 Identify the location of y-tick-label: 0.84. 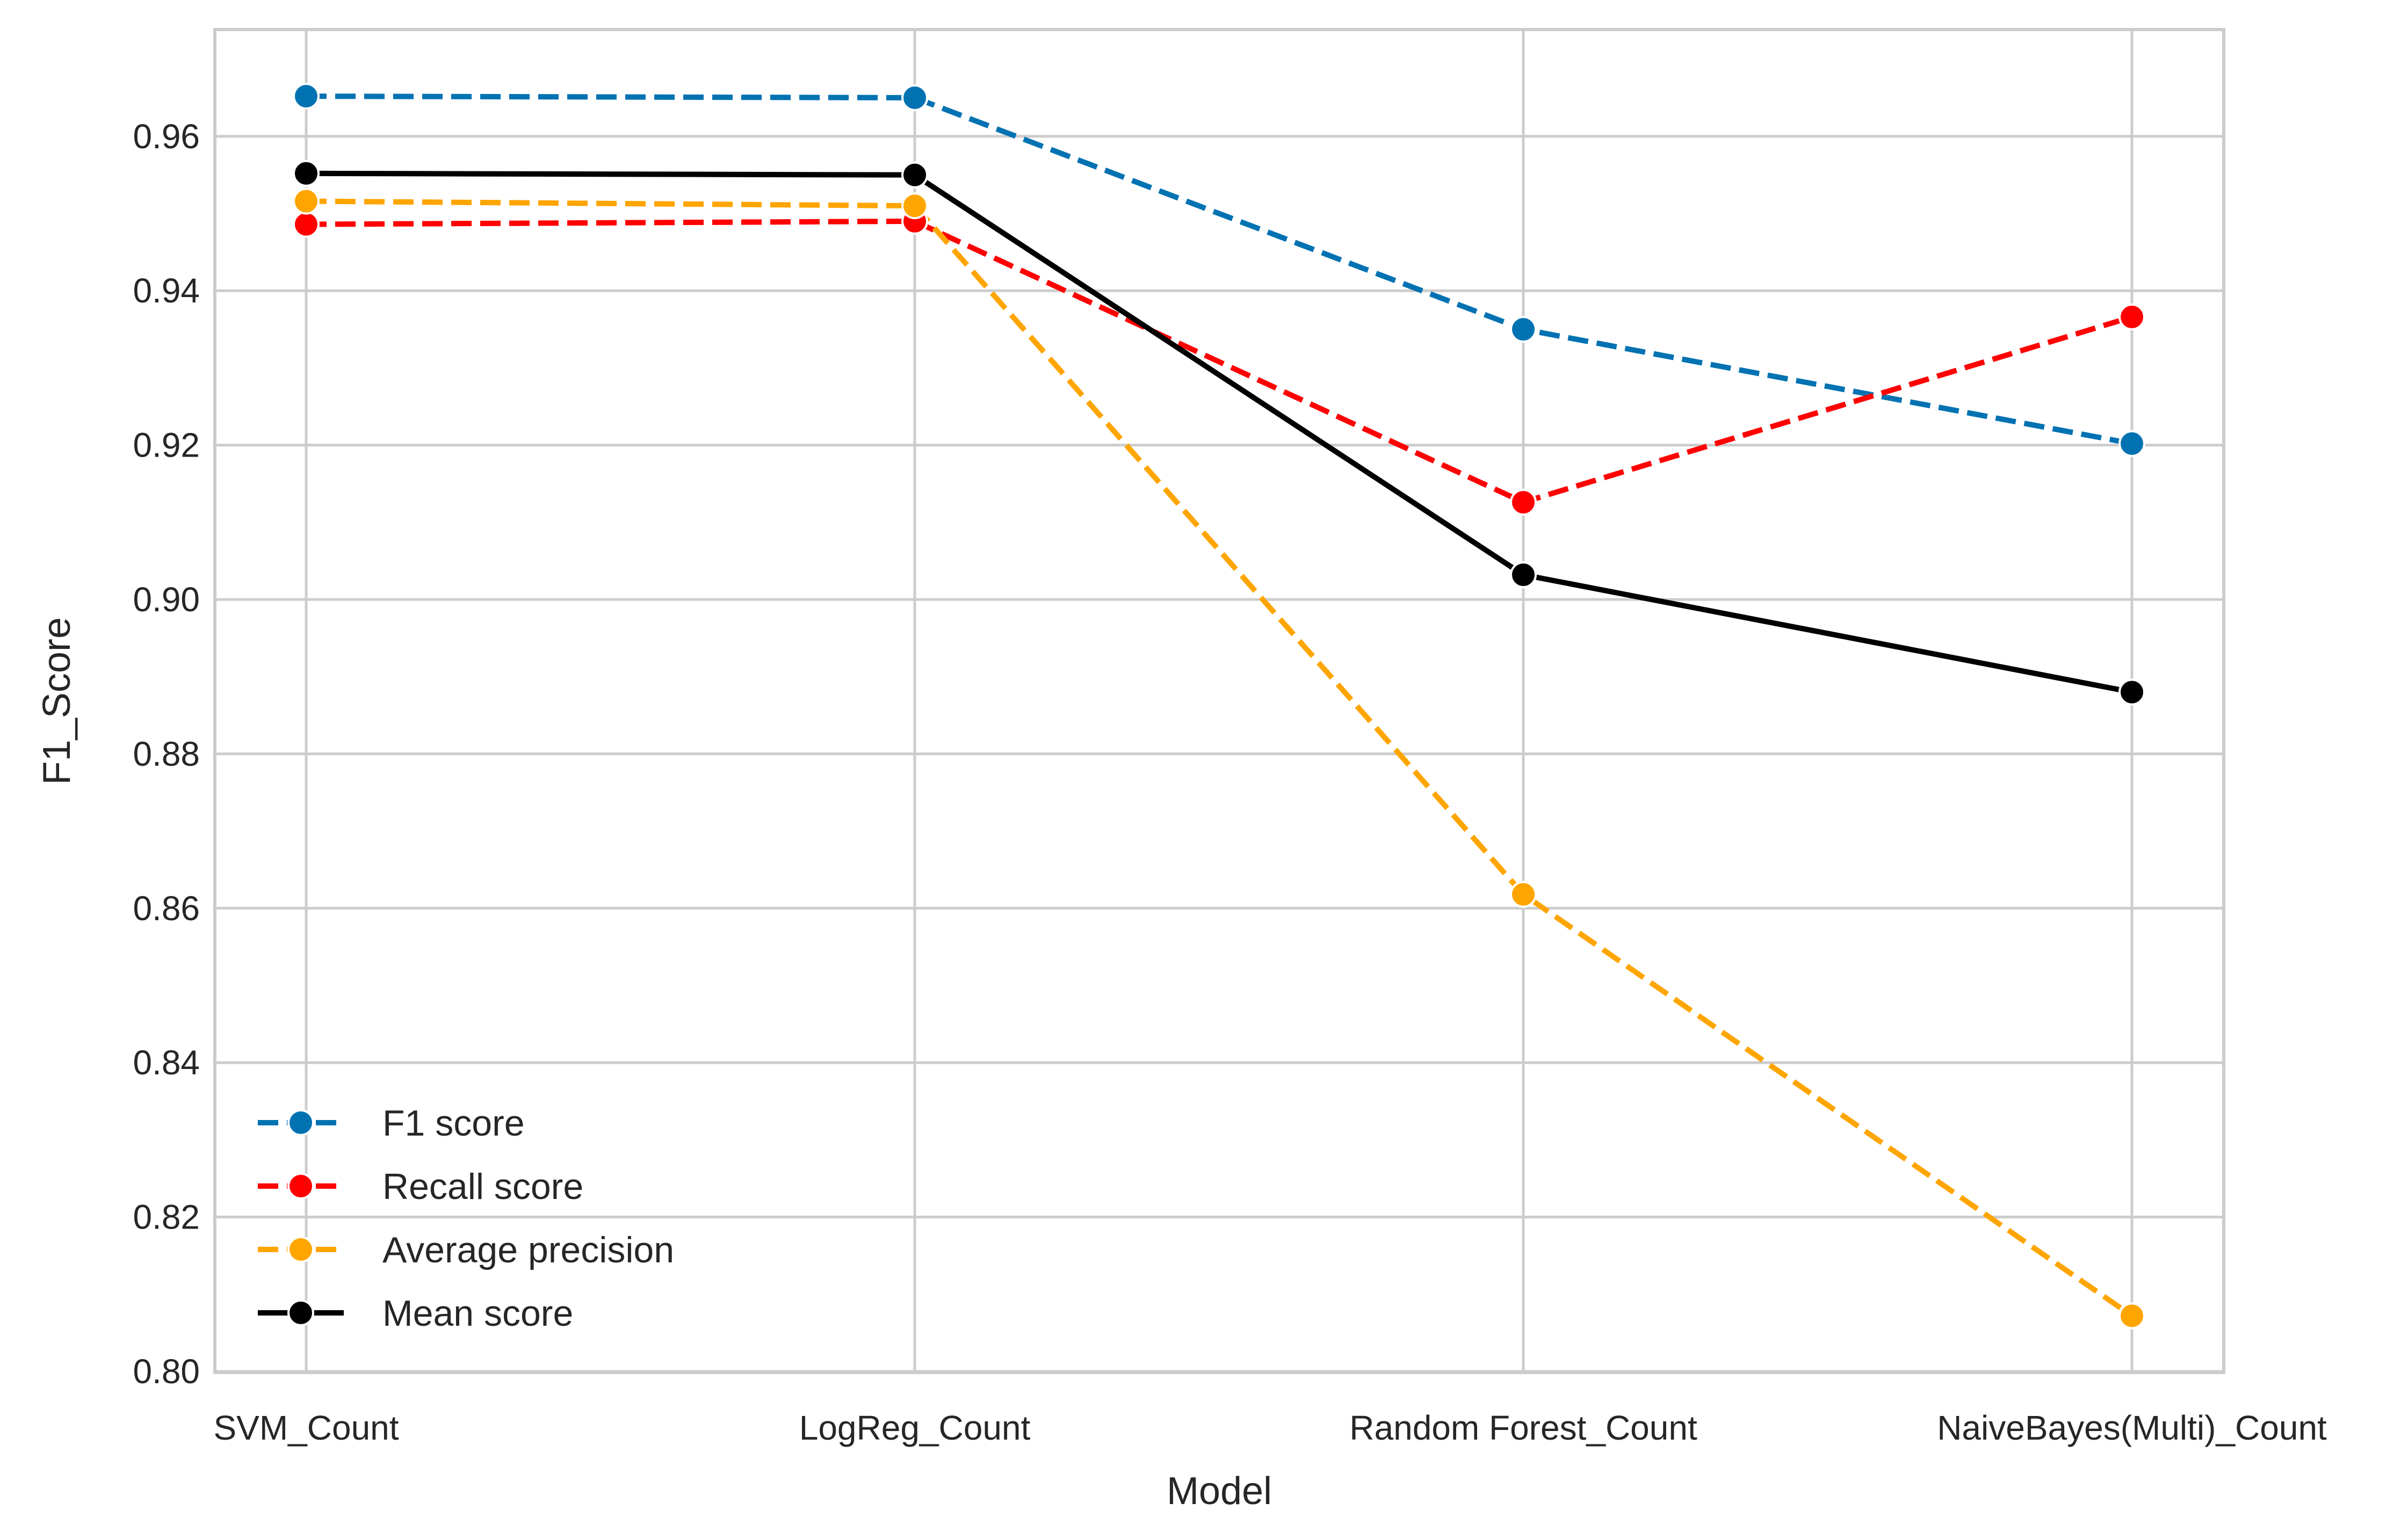
(166, 1062).